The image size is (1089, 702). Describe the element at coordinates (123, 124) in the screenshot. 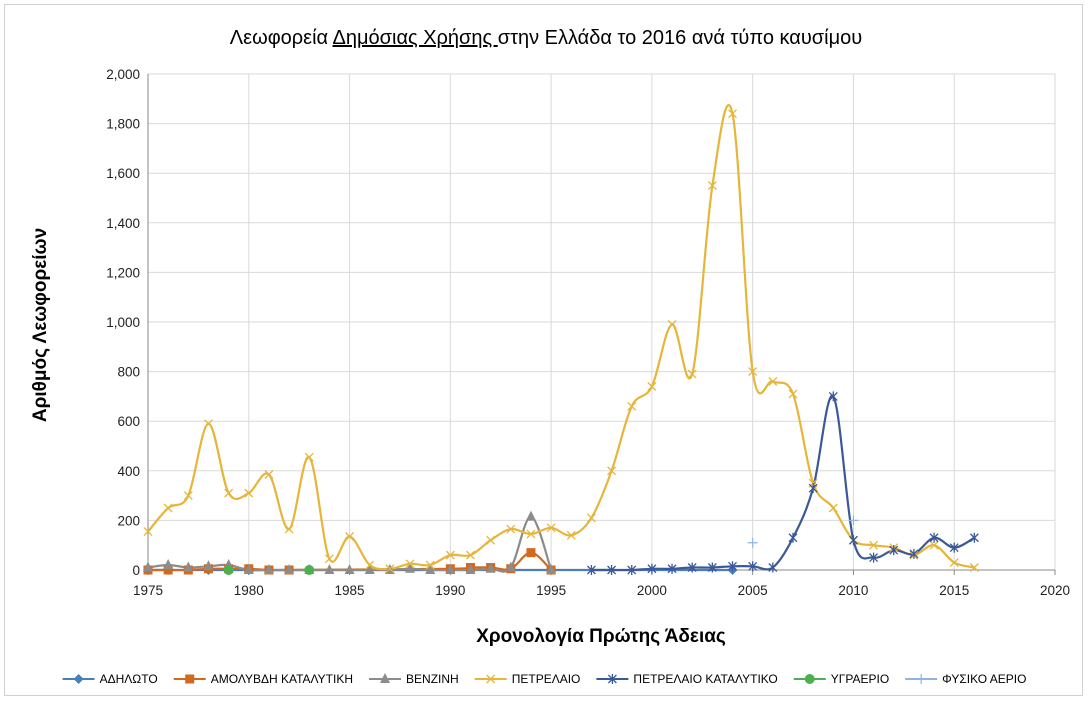

I see `y-tick-label: 1,800` at that location.